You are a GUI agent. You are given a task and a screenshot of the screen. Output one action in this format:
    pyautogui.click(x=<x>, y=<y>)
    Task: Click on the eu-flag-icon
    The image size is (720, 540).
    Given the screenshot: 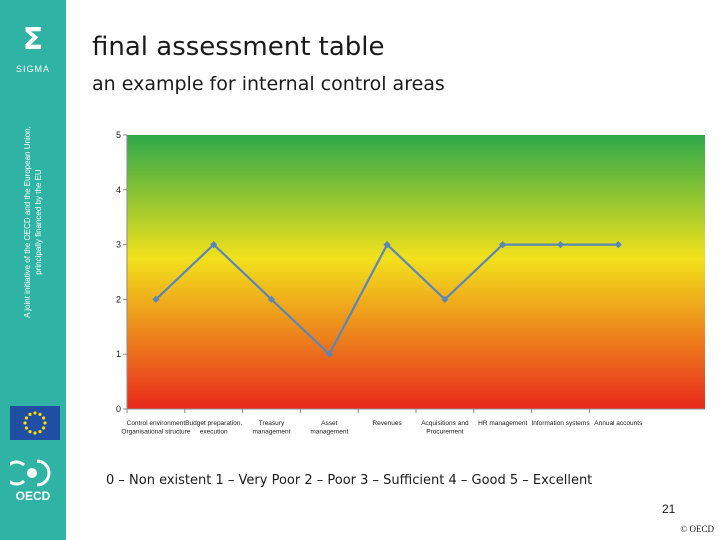 What is the action you would take?
    pyautogui.click(x=35, y=423)
    